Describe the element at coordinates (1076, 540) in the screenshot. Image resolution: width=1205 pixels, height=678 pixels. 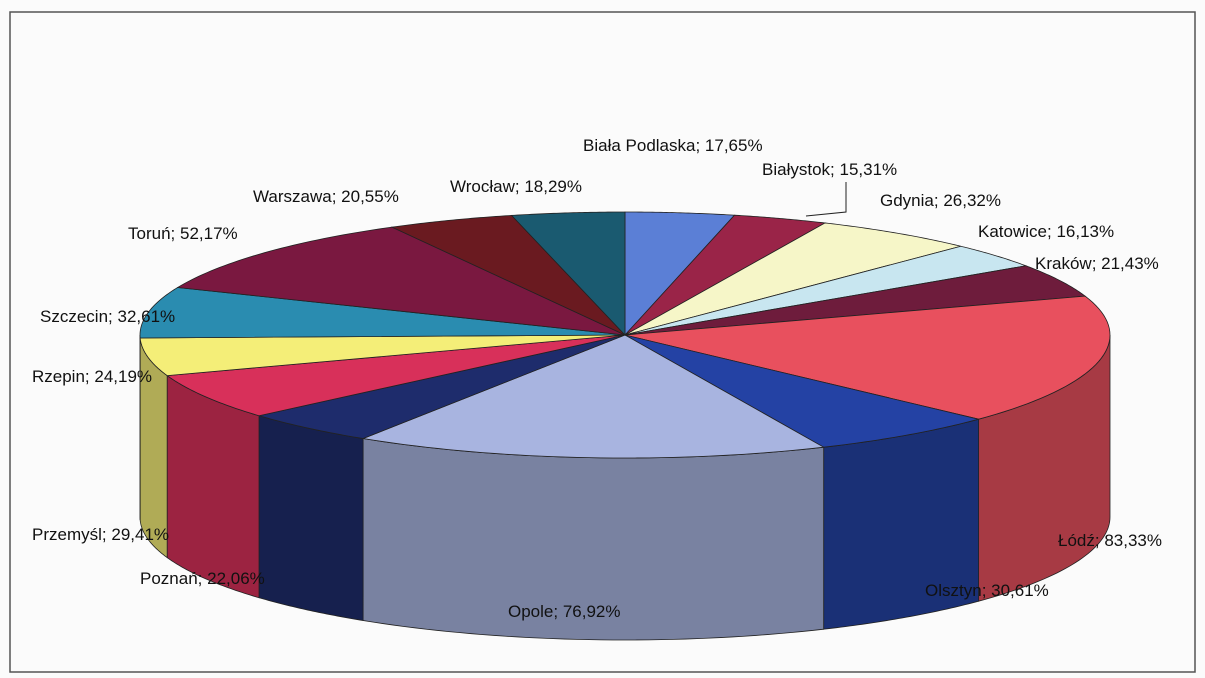
I see `category-name: Łódź` at that location.